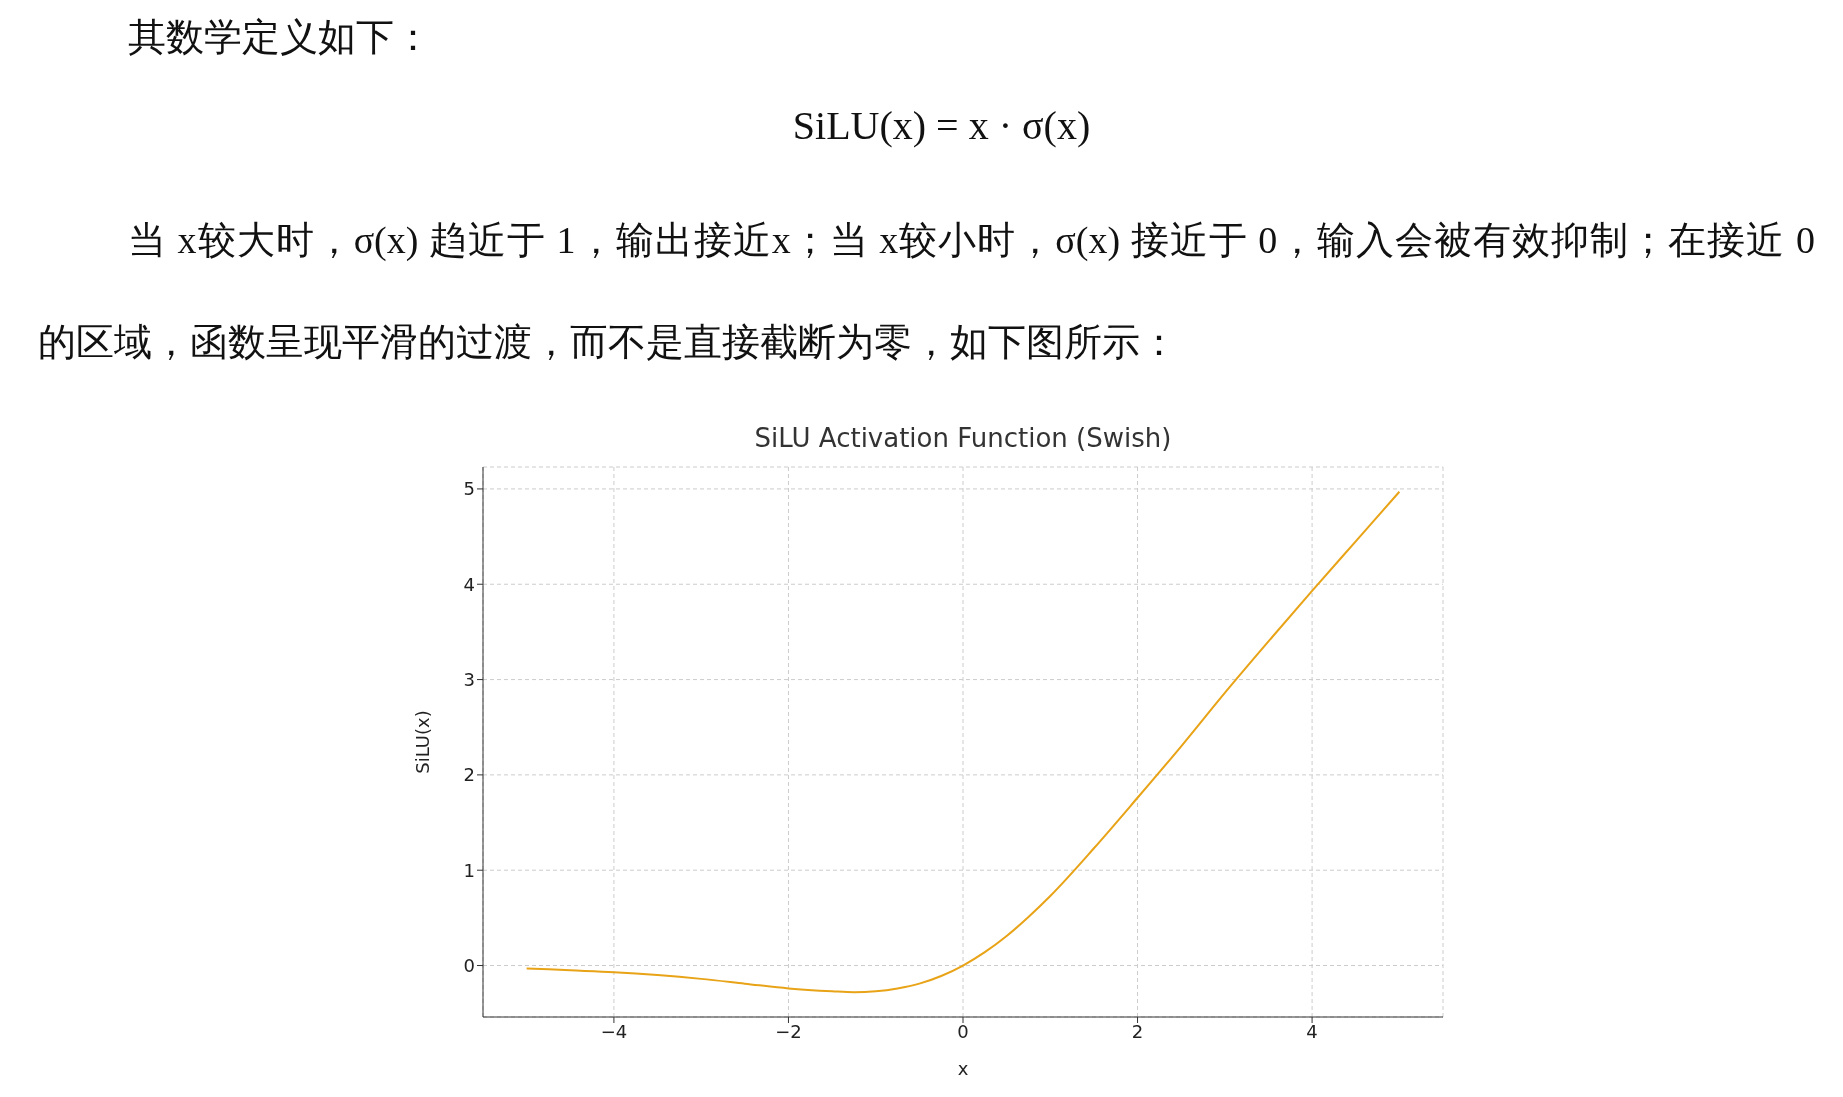 This screenshot has width=1843, height=1097. Describe the element at coordinates (941, 125) in the screenshot. I see `text: SiLU(x) = x · σ(x)` at that location.